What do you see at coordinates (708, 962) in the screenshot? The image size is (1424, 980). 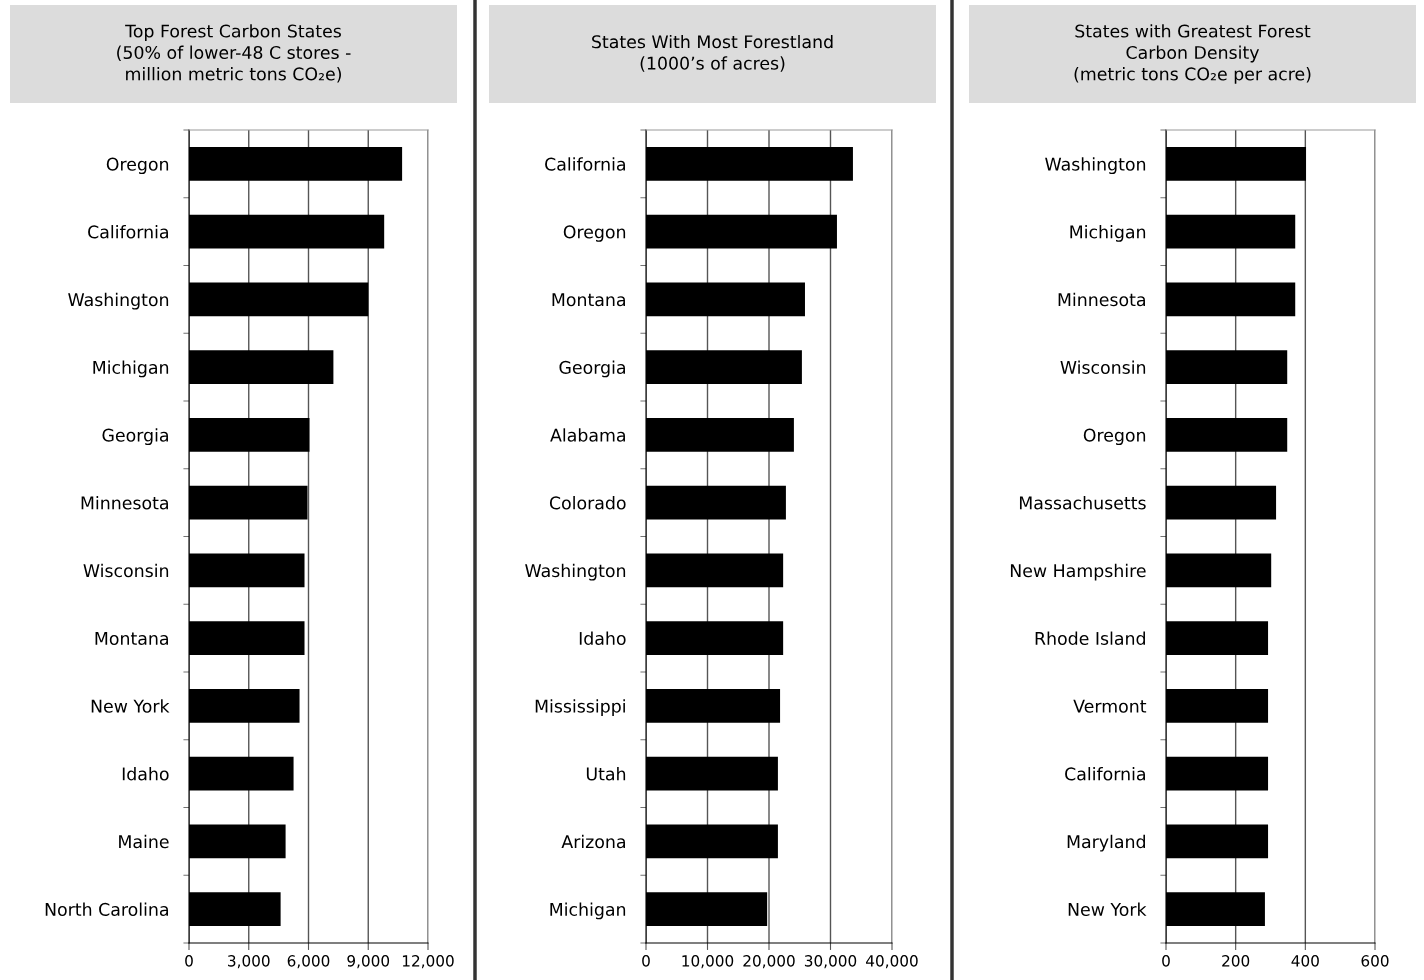 I see `x-tick-label: 10,000` at bounding box center [708, 962].